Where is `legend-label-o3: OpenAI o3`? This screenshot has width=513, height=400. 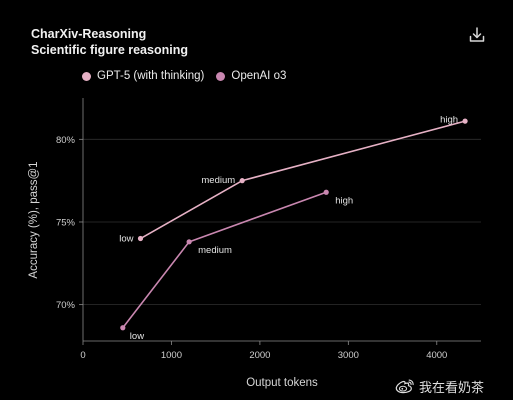
legend-label-o3: OpenAI o3 is located at coordinates (259, 76).